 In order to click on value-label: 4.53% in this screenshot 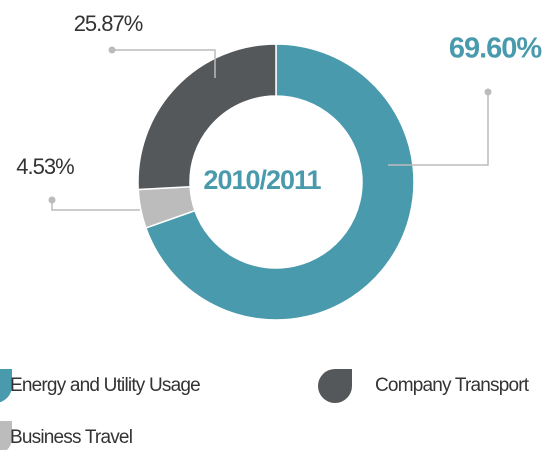, I will do `click(45, 166)`.